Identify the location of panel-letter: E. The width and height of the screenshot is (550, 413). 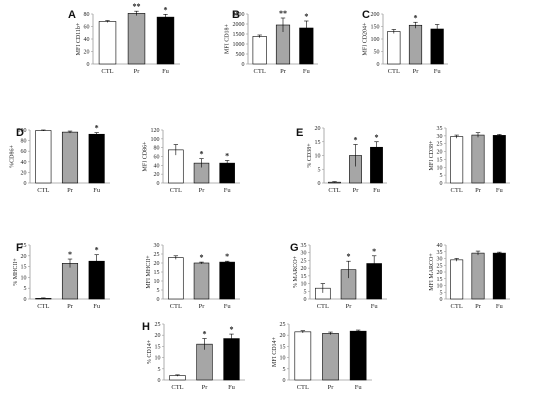
(299, 133).